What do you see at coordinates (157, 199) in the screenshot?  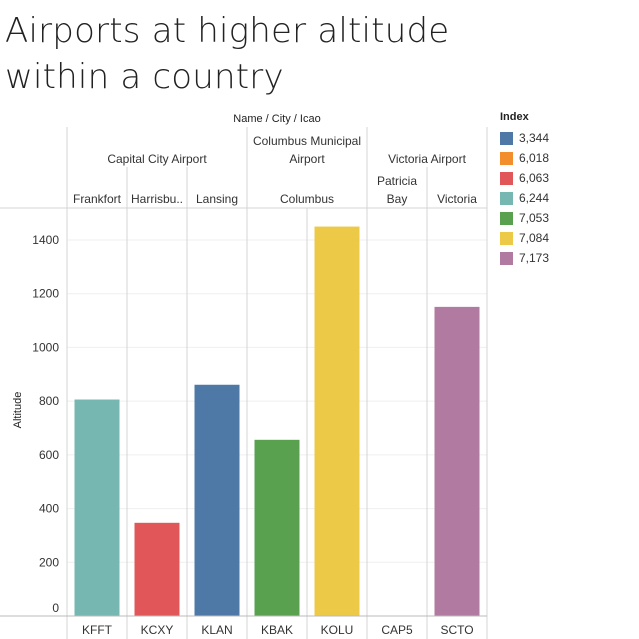 I see `city-label: Harrisbu..` at bounding box center [157, 199].